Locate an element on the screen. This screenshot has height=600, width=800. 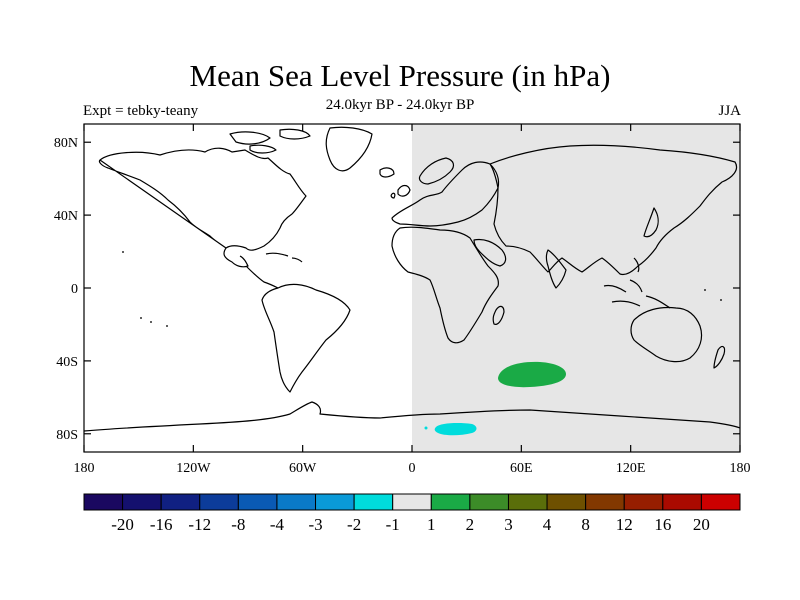
negative-anomaly-patch is located at coordinates (455, 429).